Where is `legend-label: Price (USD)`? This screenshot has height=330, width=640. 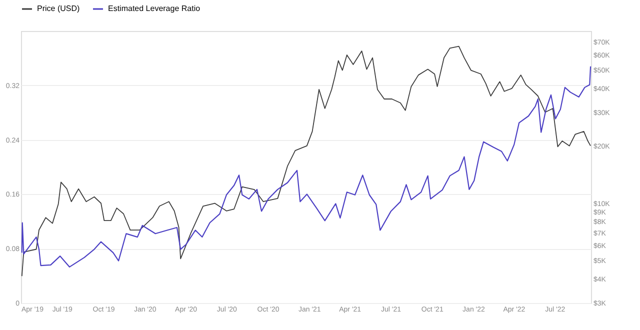
legend-label: Price (USD) is located at coordinates (58, 8).